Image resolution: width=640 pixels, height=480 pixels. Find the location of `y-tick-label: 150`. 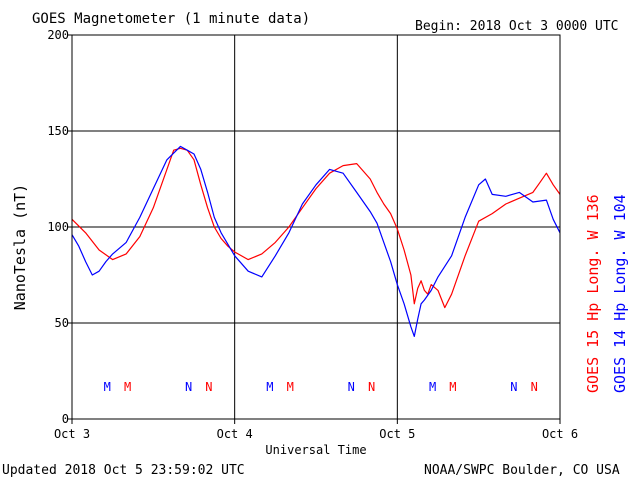

y-tick-label: 150 is located at coordinates (58, 131).